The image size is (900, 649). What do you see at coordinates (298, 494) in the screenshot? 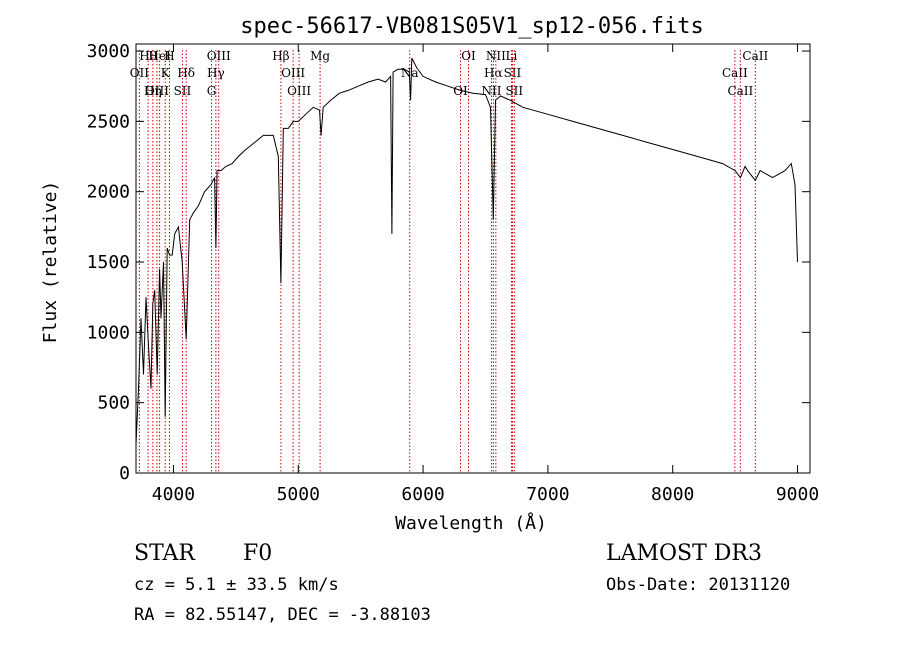
I see `x-tick-label: 5000` at bounding box center [298, 494].